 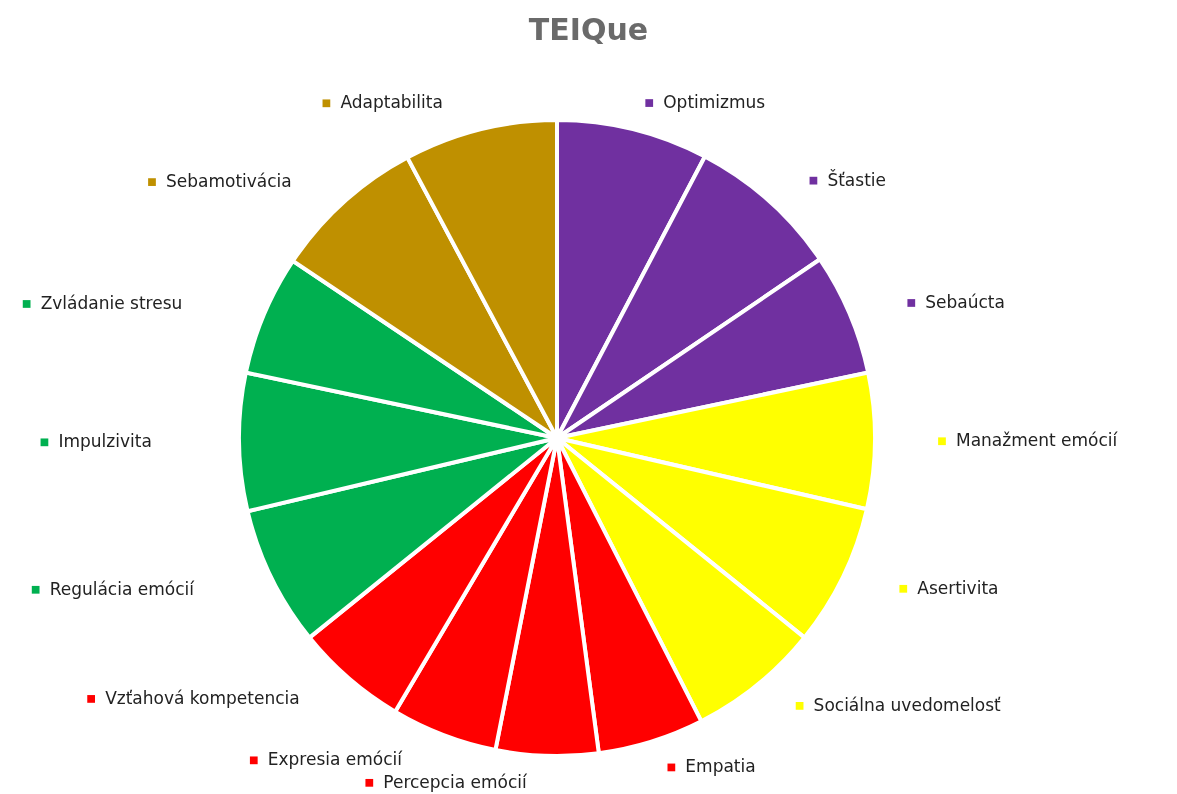 I want to click on legend-label: Sociálna uvedomelosť, so click(x=907, y=704).